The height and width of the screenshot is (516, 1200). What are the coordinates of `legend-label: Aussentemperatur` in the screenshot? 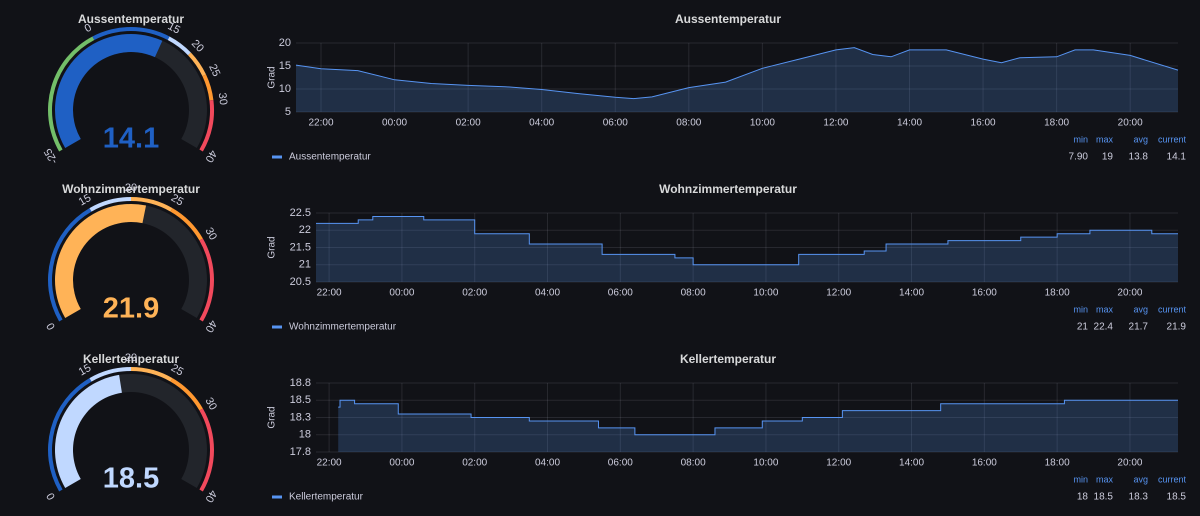 It's located at (330, 157).